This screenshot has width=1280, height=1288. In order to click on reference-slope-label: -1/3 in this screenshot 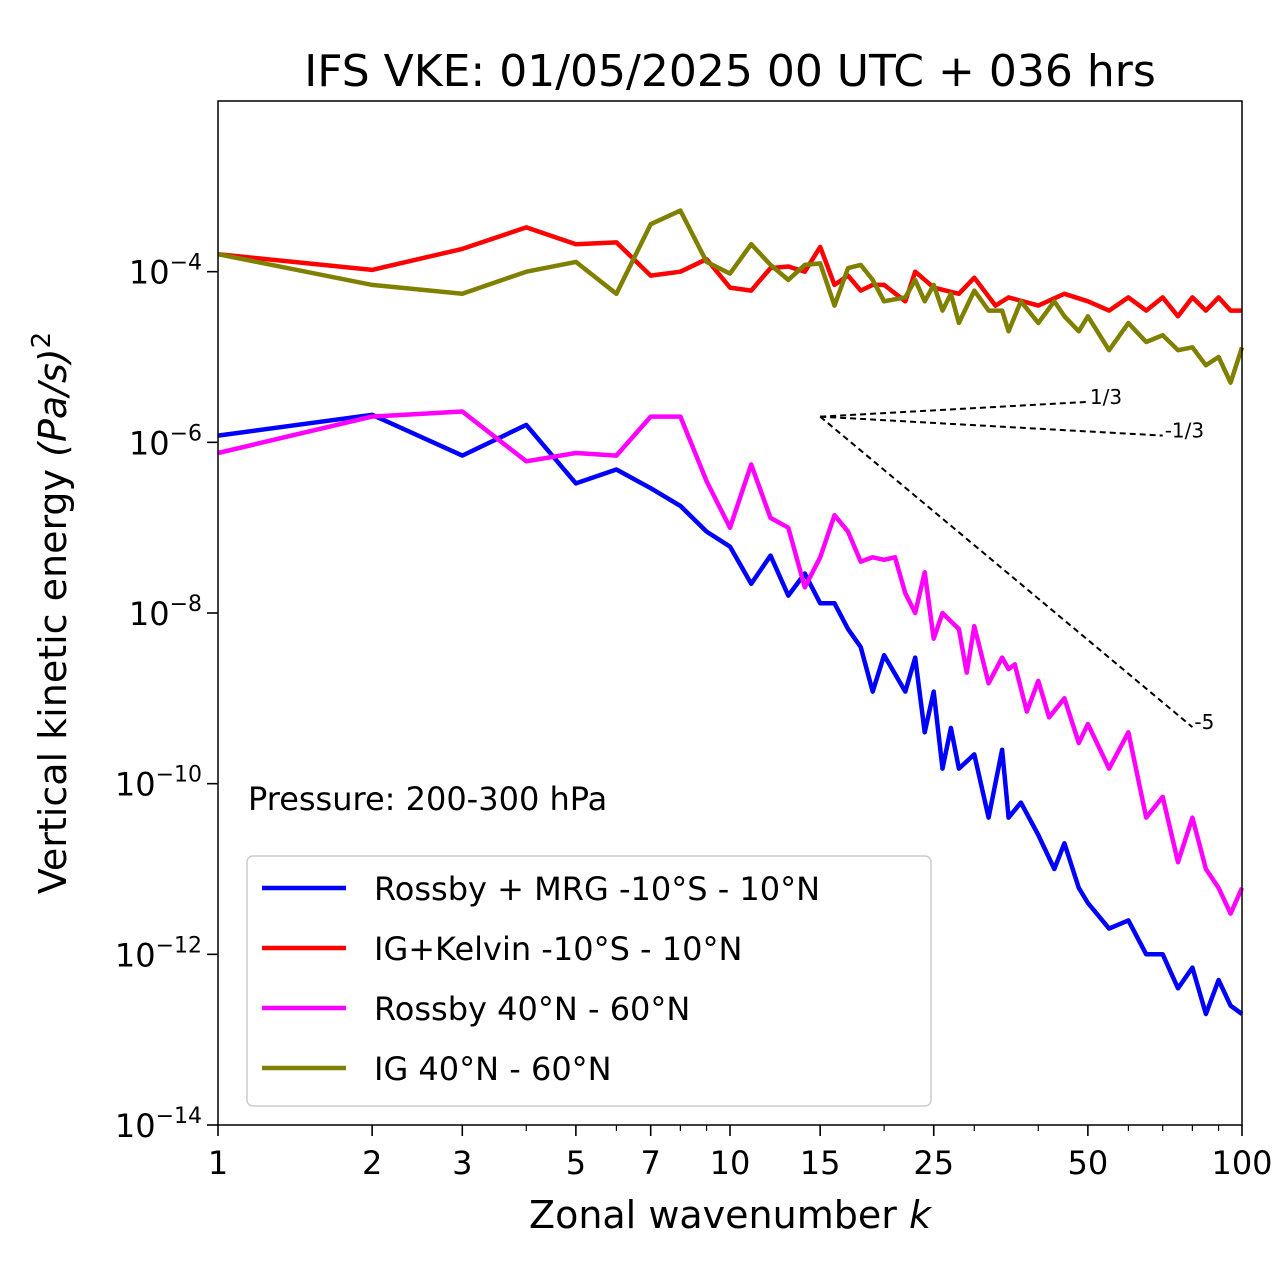, I will do `click(1184, 431)`.